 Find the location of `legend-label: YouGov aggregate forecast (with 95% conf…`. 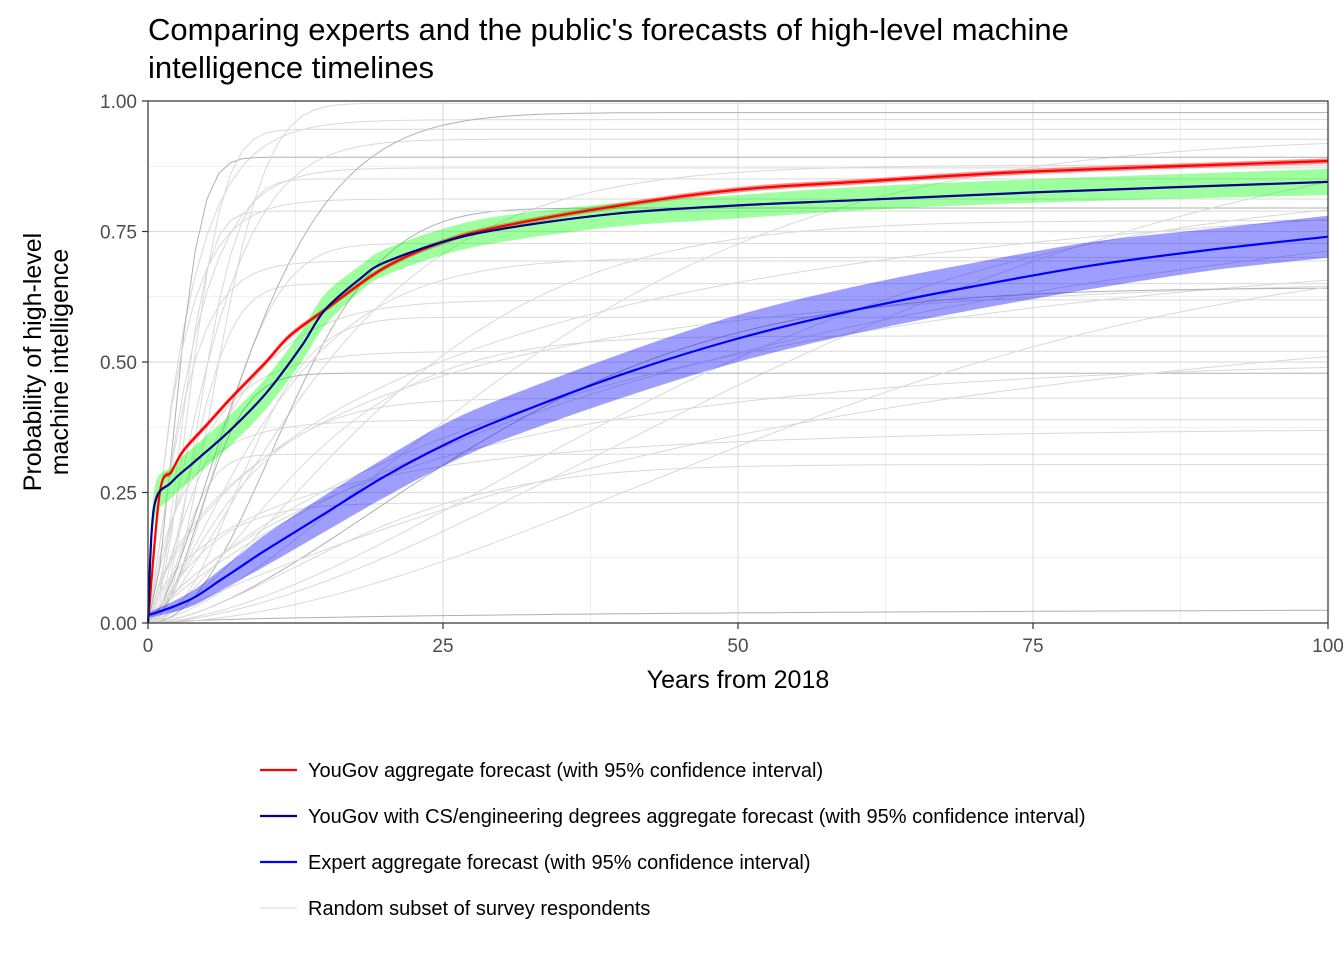

legend-label: YouGov aggregate forecast (with 95% conf… is located at coordinates (565, 771).